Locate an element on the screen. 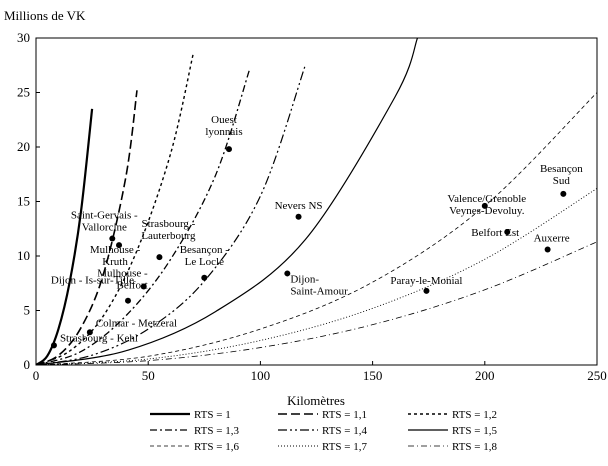 This screenshot has width=608, height=466. data-label: Dijon - Is-sur-Tille is located at coordinates (92, 281).